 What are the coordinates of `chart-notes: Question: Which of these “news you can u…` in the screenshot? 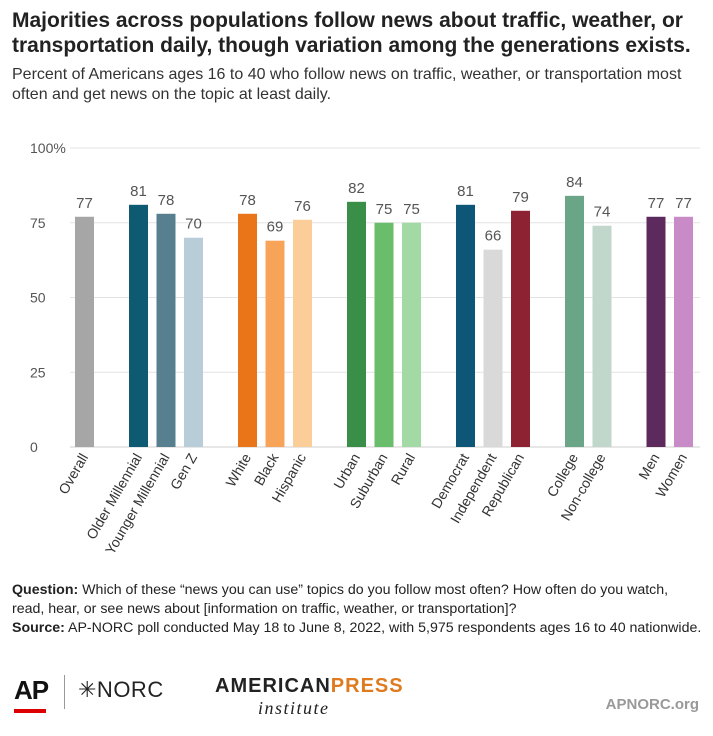 It's located at (357, 609).